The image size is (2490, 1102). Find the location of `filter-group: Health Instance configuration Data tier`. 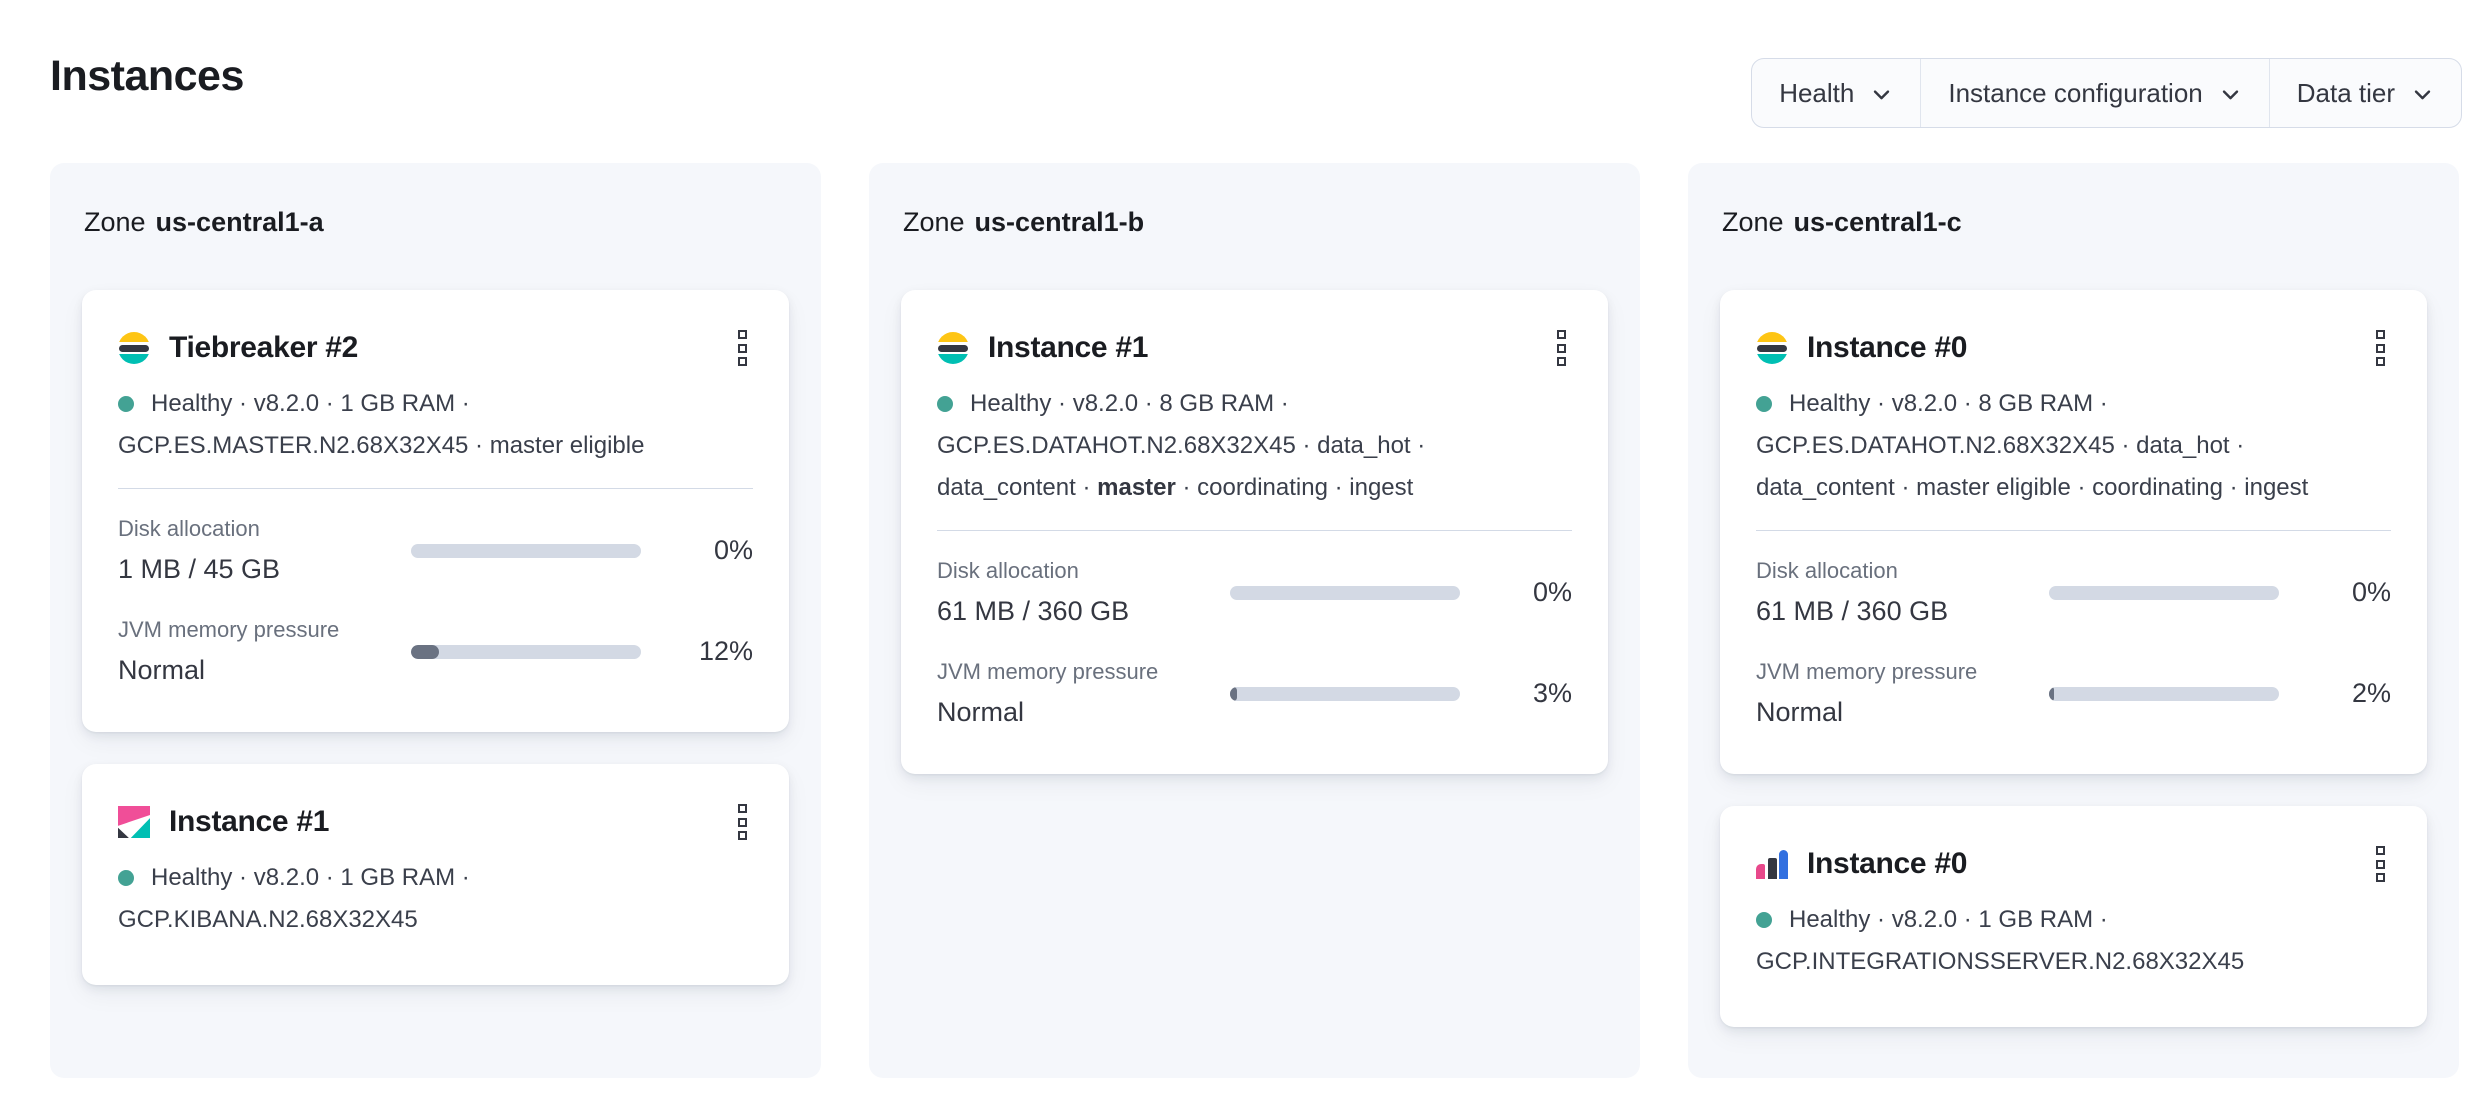

filter-group: Health Instance configuration Data tier is located at coordinates (2106, 93).